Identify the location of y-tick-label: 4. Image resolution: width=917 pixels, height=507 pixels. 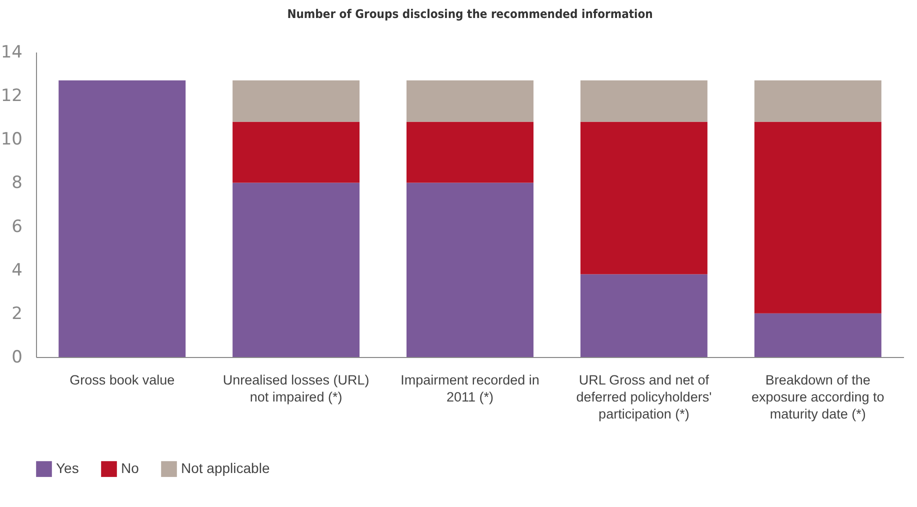
(17, 270).